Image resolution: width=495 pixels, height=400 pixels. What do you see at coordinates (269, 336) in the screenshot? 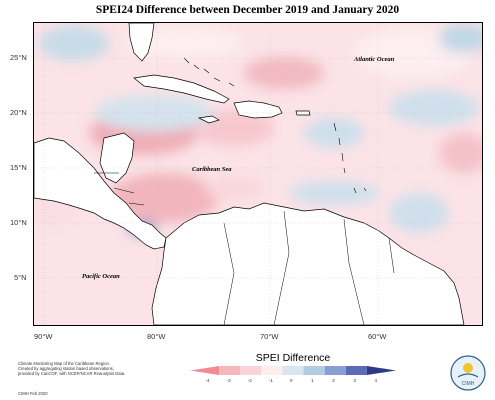
I see `lon-label-70w: 70°W` at bounding box center [269, 336].